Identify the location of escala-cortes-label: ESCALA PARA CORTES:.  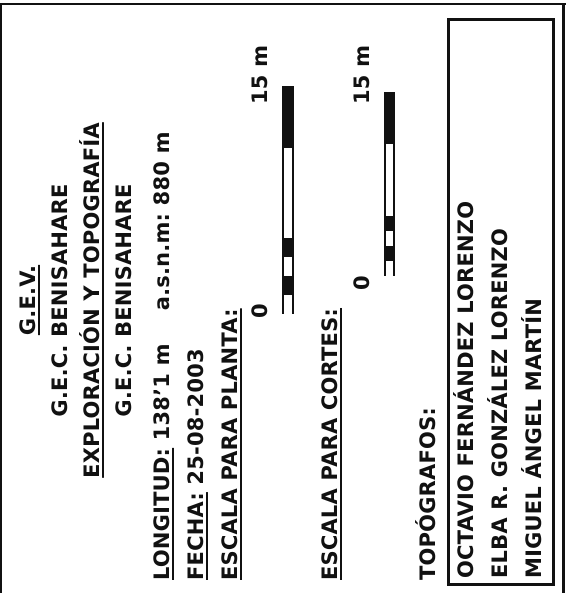
(330, 443).